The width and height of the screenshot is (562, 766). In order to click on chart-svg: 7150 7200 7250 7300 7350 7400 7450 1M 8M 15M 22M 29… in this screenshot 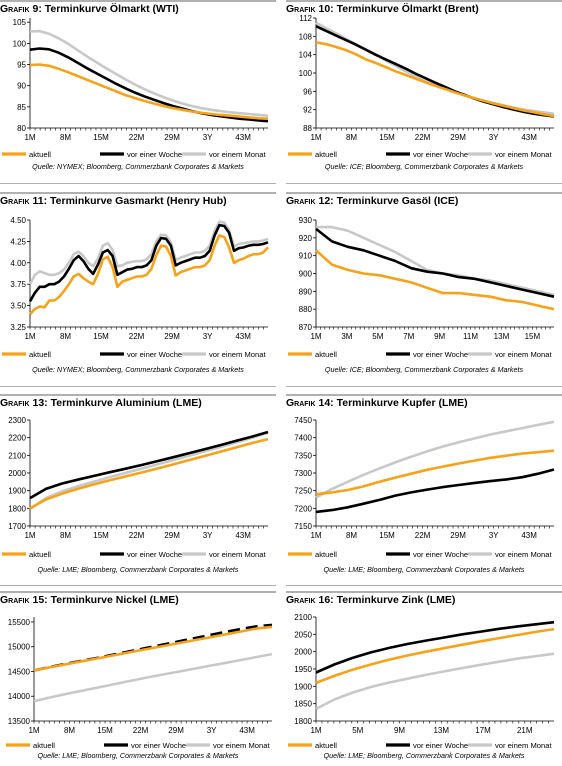, I will do `click(421, 487)`.